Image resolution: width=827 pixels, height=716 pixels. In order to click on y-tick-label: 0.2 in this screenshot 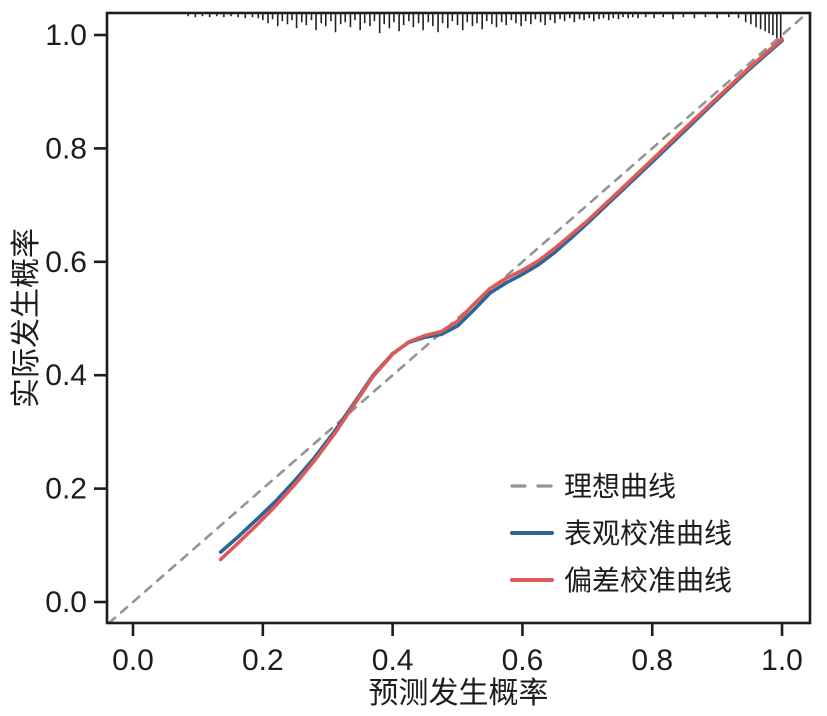, I will do `click(66, 489)`.